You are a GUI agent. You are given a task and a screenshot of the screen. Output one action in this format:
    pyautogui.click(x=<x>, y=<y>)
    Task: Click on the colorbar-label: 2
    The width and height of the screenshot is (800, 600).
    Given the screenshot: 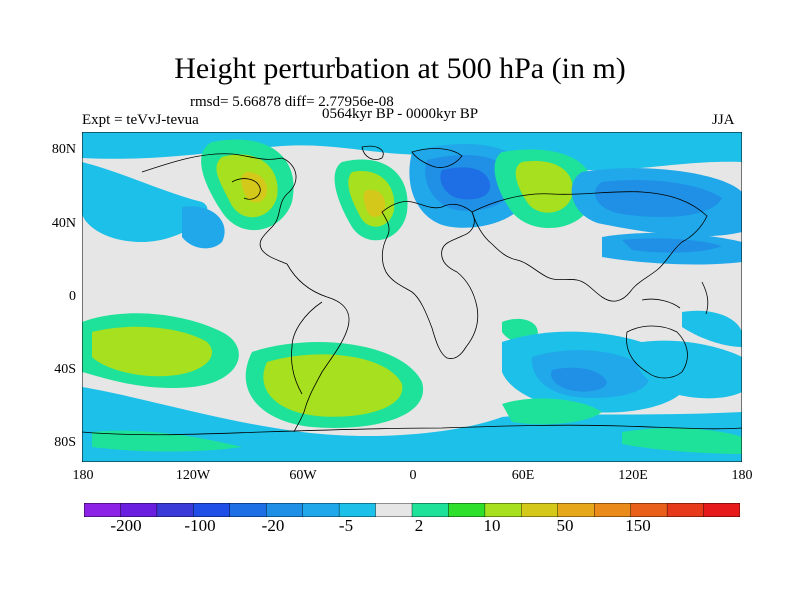 What is the action you would take?
    pyautogui.click(x=419, y=525)
    